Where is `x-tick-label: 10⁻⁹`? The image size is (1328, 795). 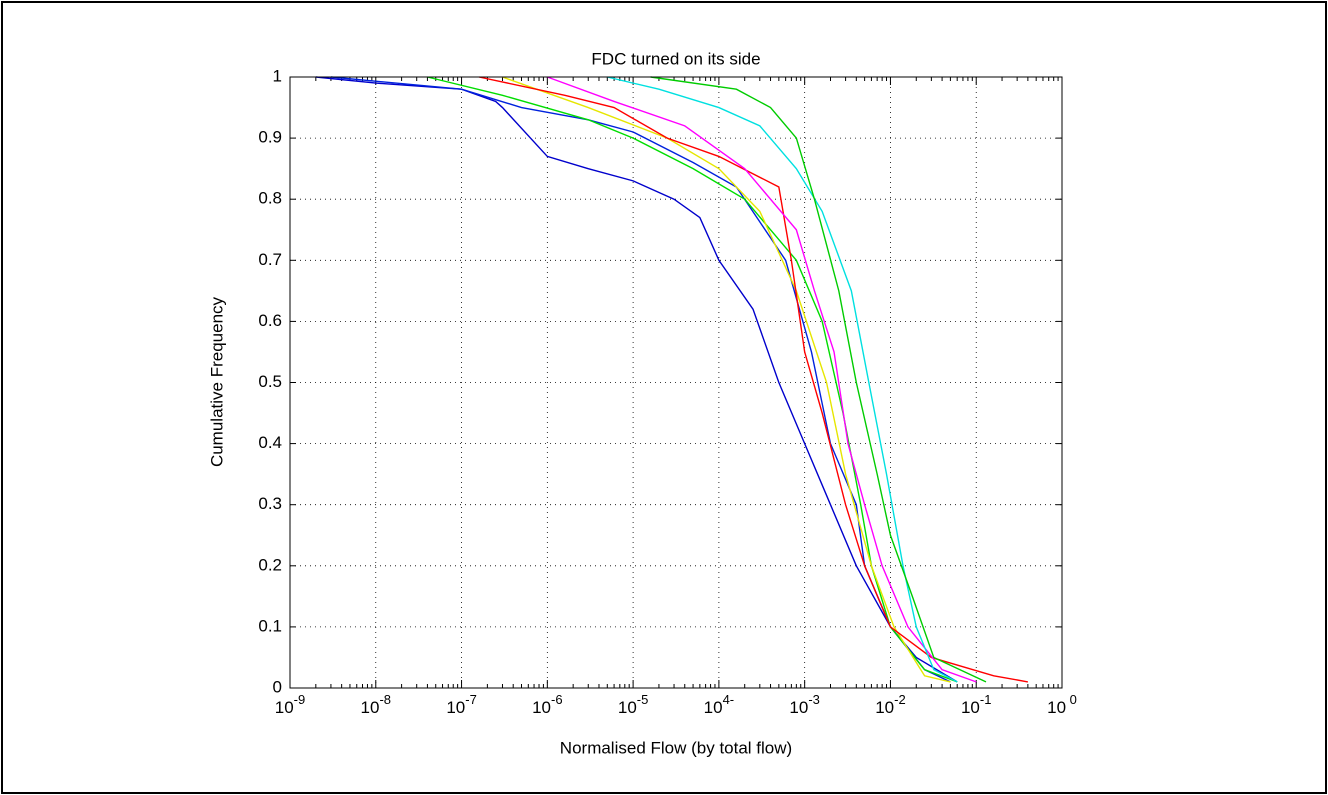
x-tick-label: 10⁻⁹ is located at coordinates (290, 704).